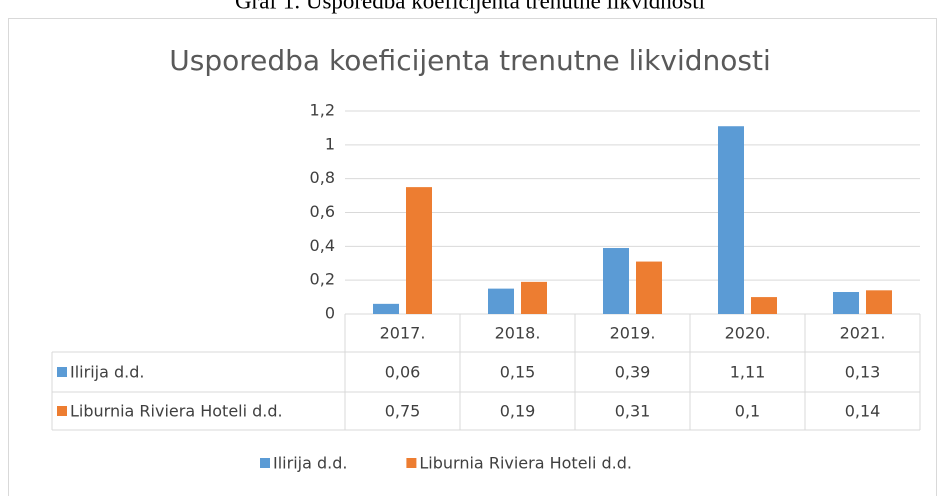 This screenshot has height=496, width=939. What do you see at coordinates (403, 411) in the screenshot?
I see `table-cell: 0,75` at bounding box center [403, 411].